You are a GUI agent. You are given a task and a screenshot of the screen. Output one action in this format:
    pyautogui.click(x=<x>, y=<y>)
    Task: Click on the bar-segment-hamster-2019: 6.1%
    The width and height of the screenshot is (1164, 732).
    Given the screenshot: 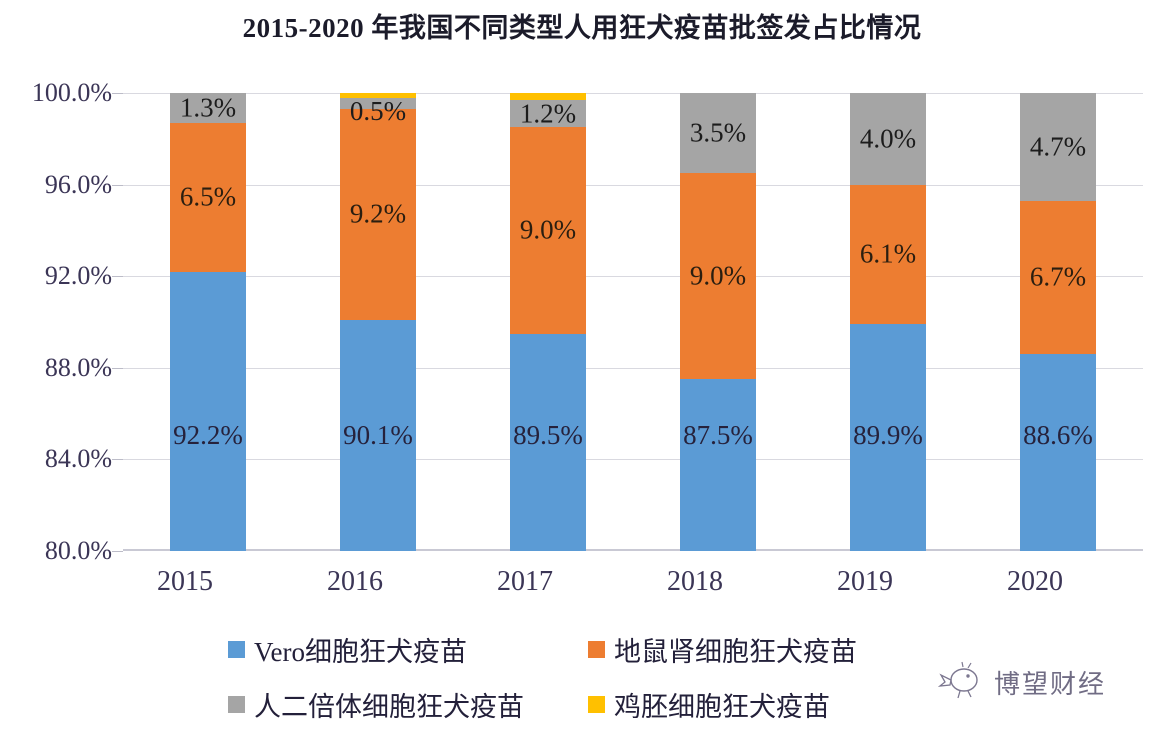 What is the action you would take?
    pyautogui.click(x=888, y=254)
    